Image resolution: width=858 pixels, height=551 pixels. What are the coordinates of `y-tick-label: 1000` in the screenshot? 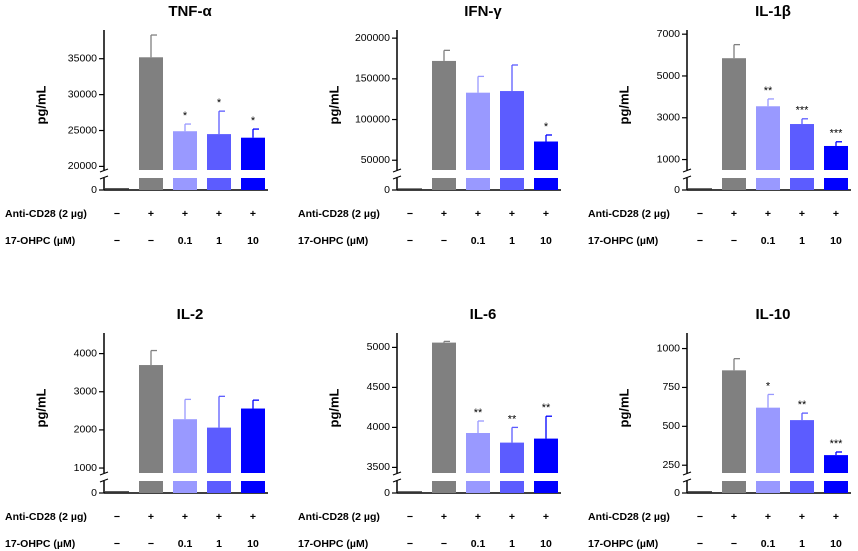 It's located at (669, 159).